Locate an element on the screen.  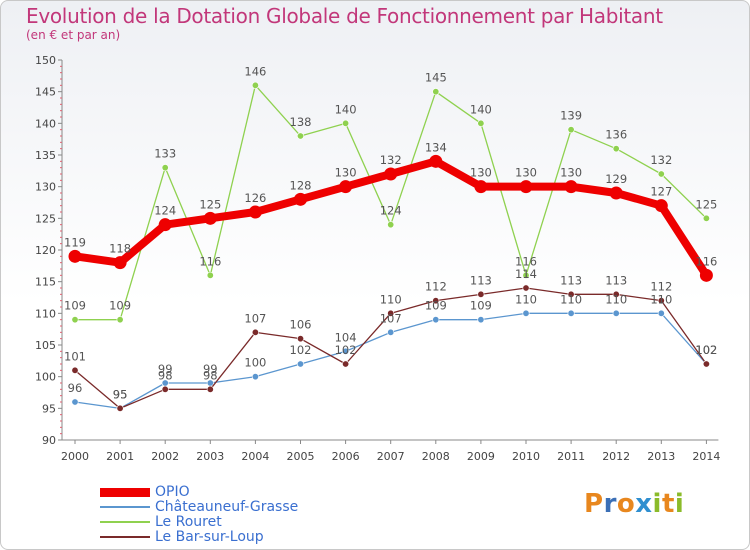
x-tick-label: 2001 is located at coordinates (120, 456).